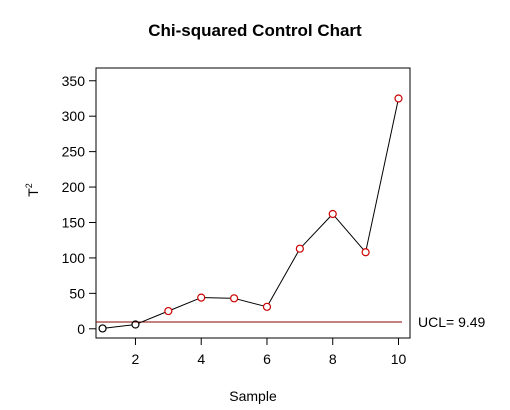 The image size is (510, 410). Describe the element at coordinates (136, 359) in the screenshot. I see `x-tick-label: 2` at that location.